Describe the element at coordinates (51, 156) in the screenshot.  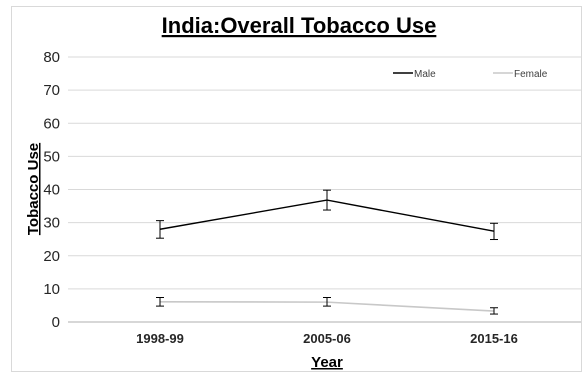
I see `y-tick-label: 50` at that location.